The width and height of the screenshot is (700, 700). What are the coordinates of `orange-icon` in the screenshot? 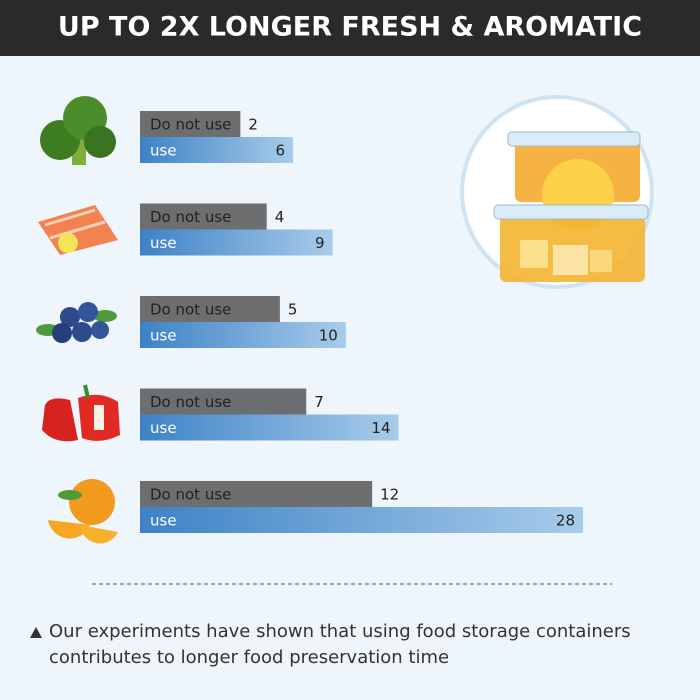 It's located at (83, 511).